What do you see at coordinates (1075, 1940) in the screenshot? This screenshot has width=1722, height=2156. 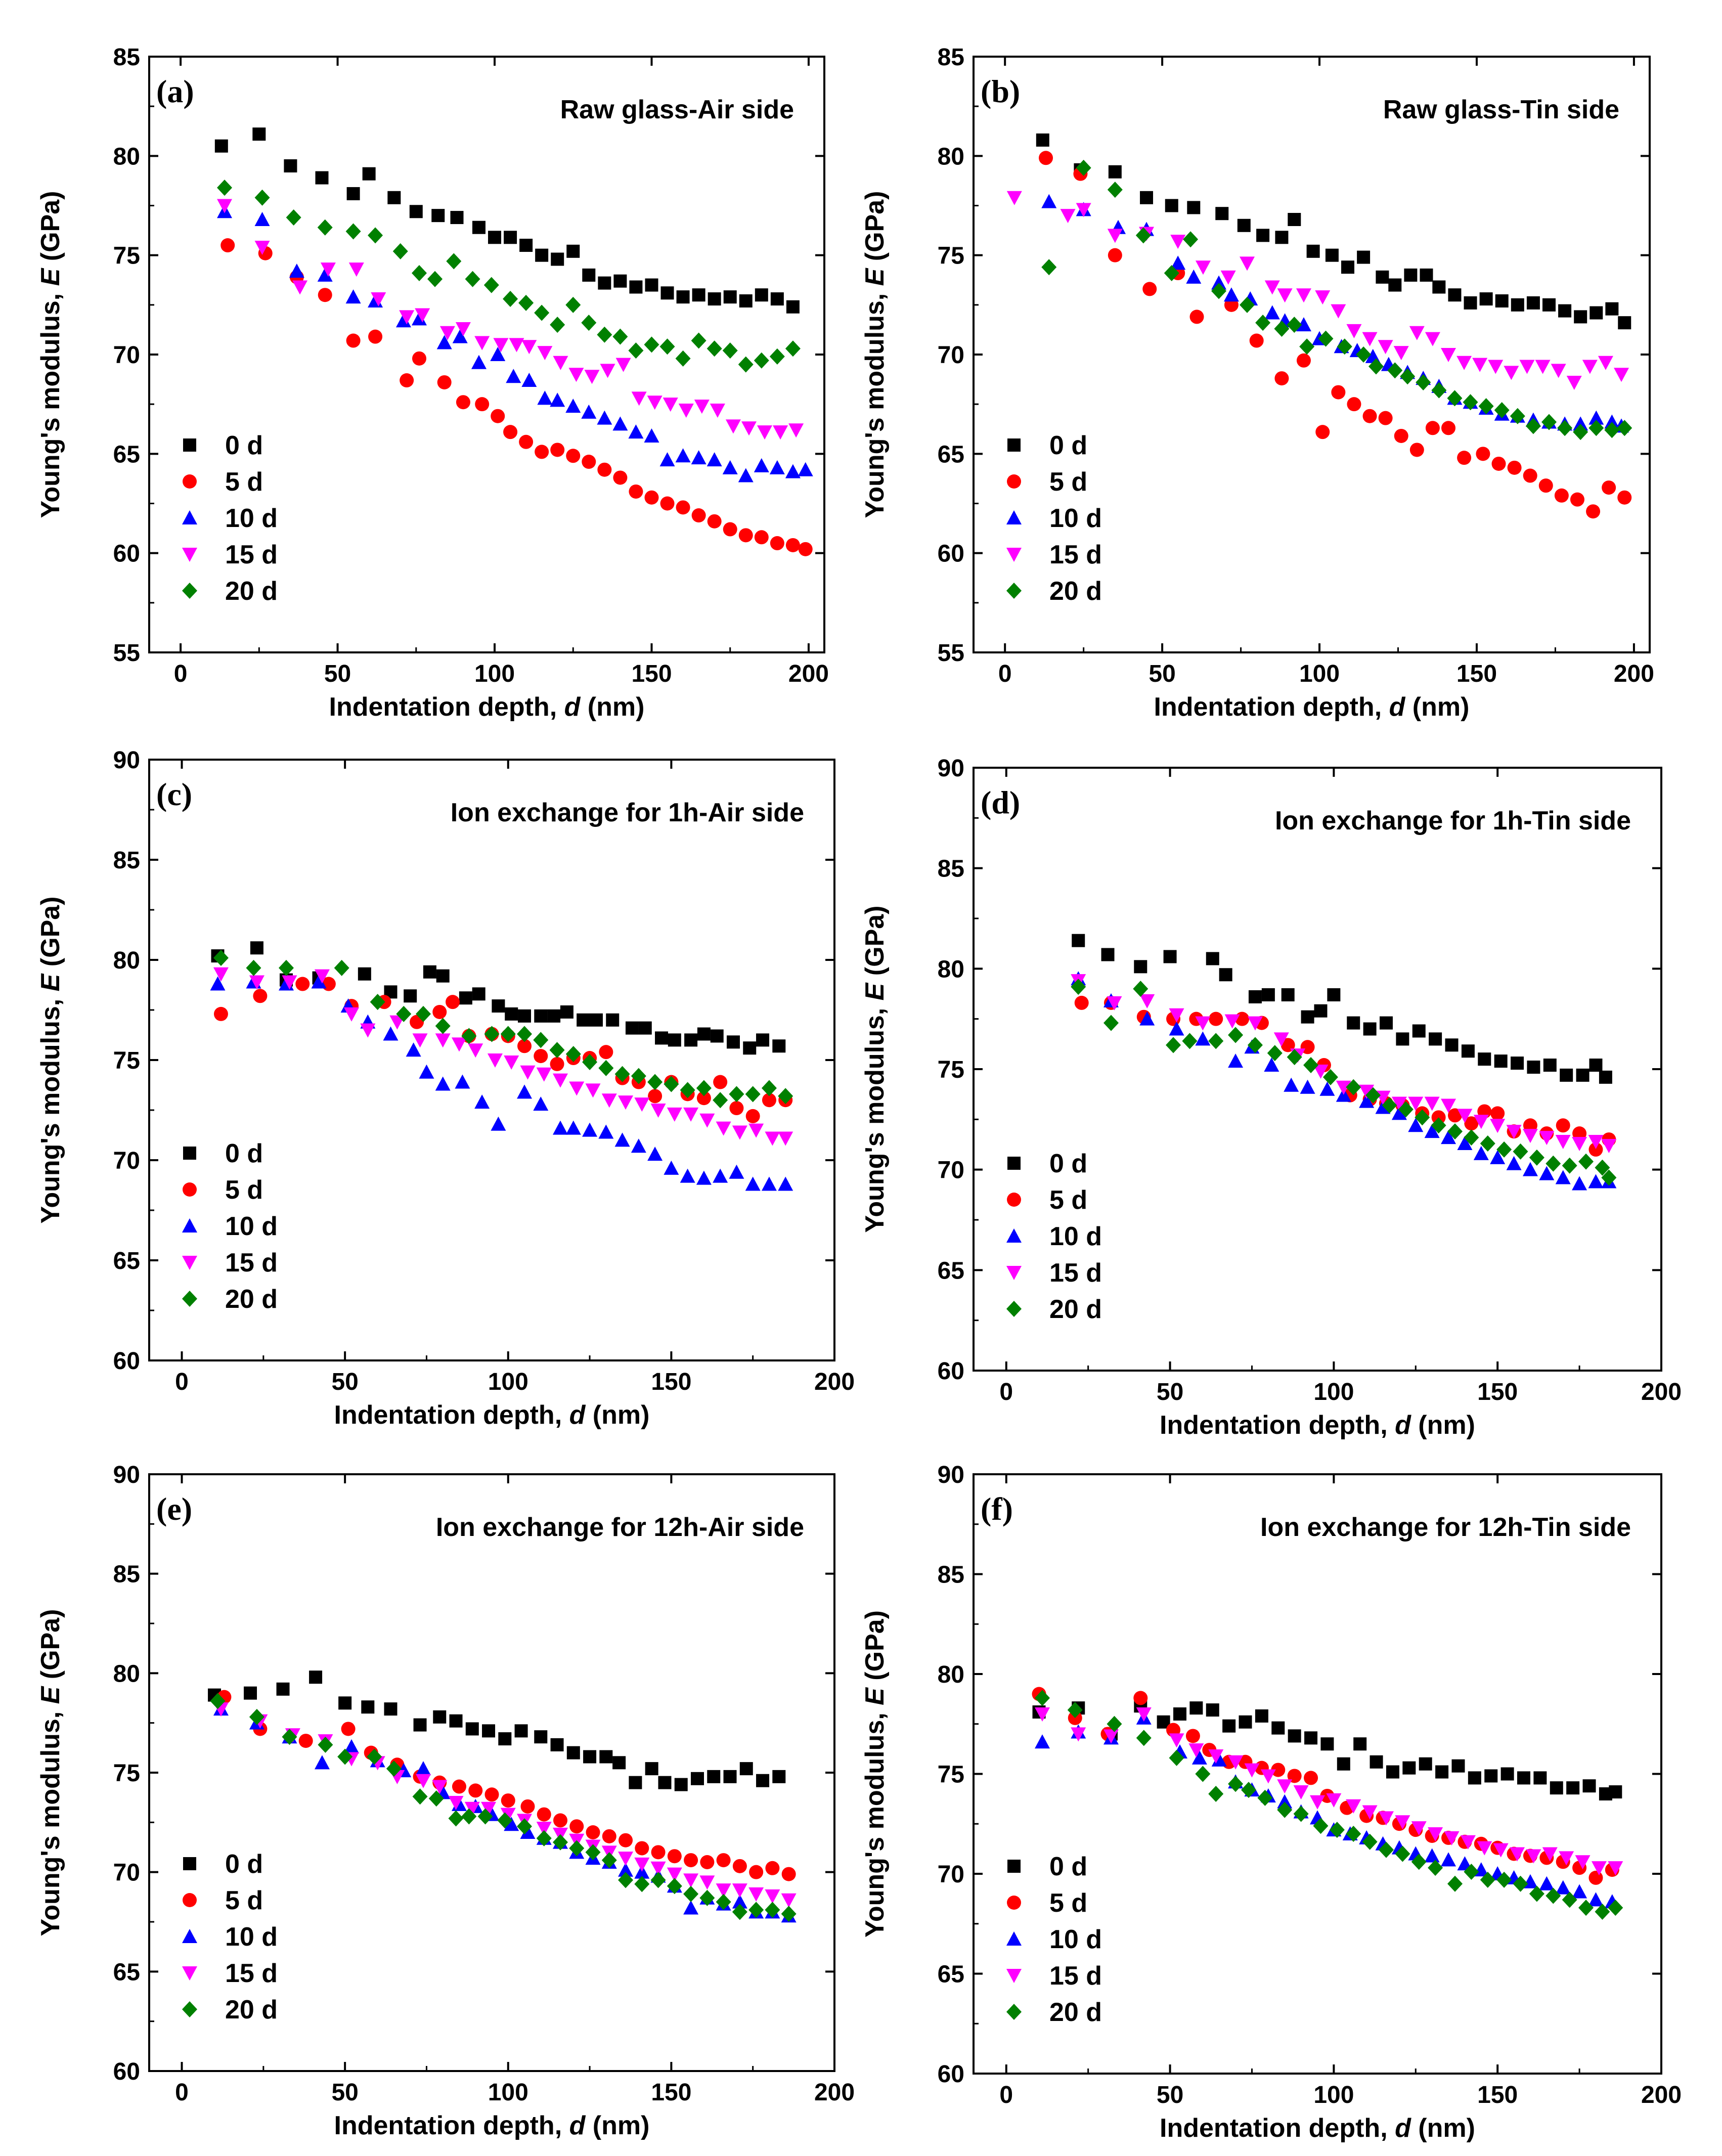 I see `legend-label: 10 d` at bounding box center [1075, 1940].